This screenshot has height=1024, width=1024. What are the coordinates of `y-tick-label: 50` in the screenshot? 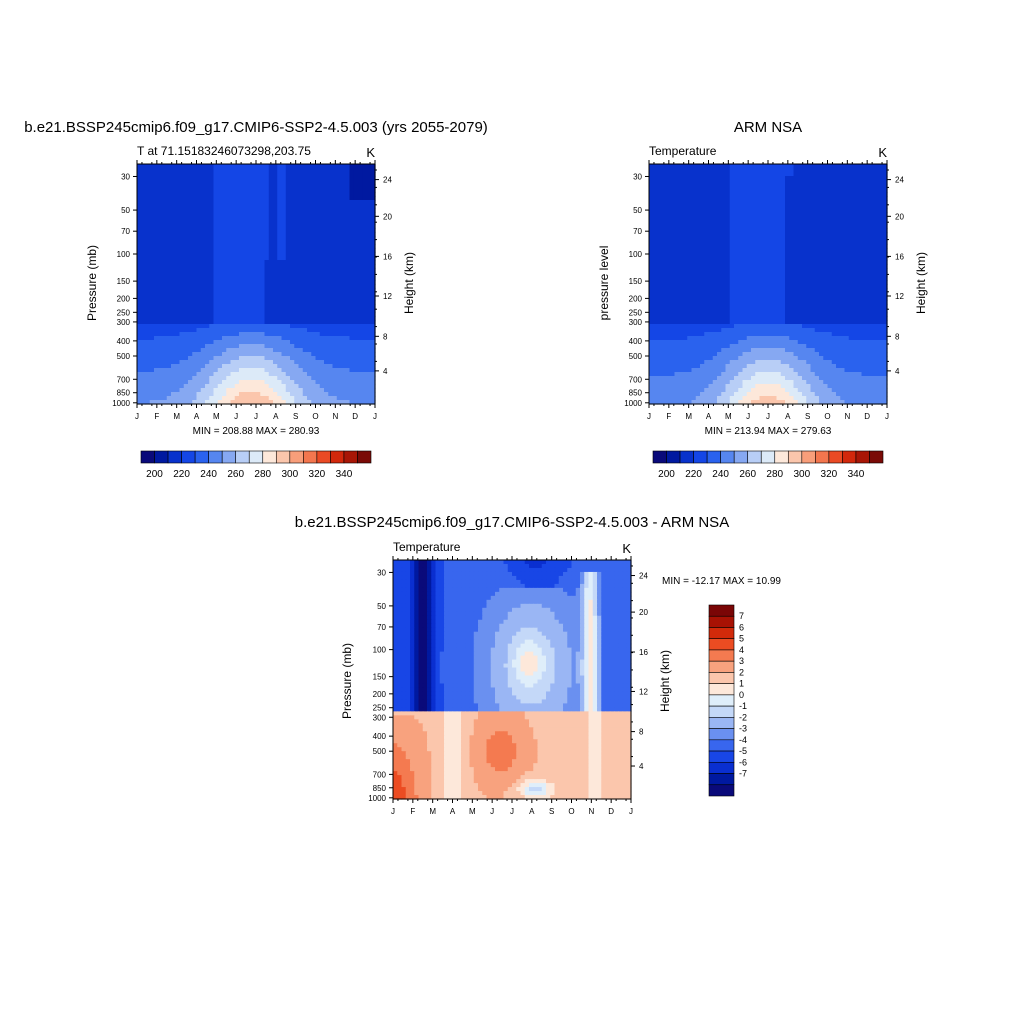 It's located at (125, 210).